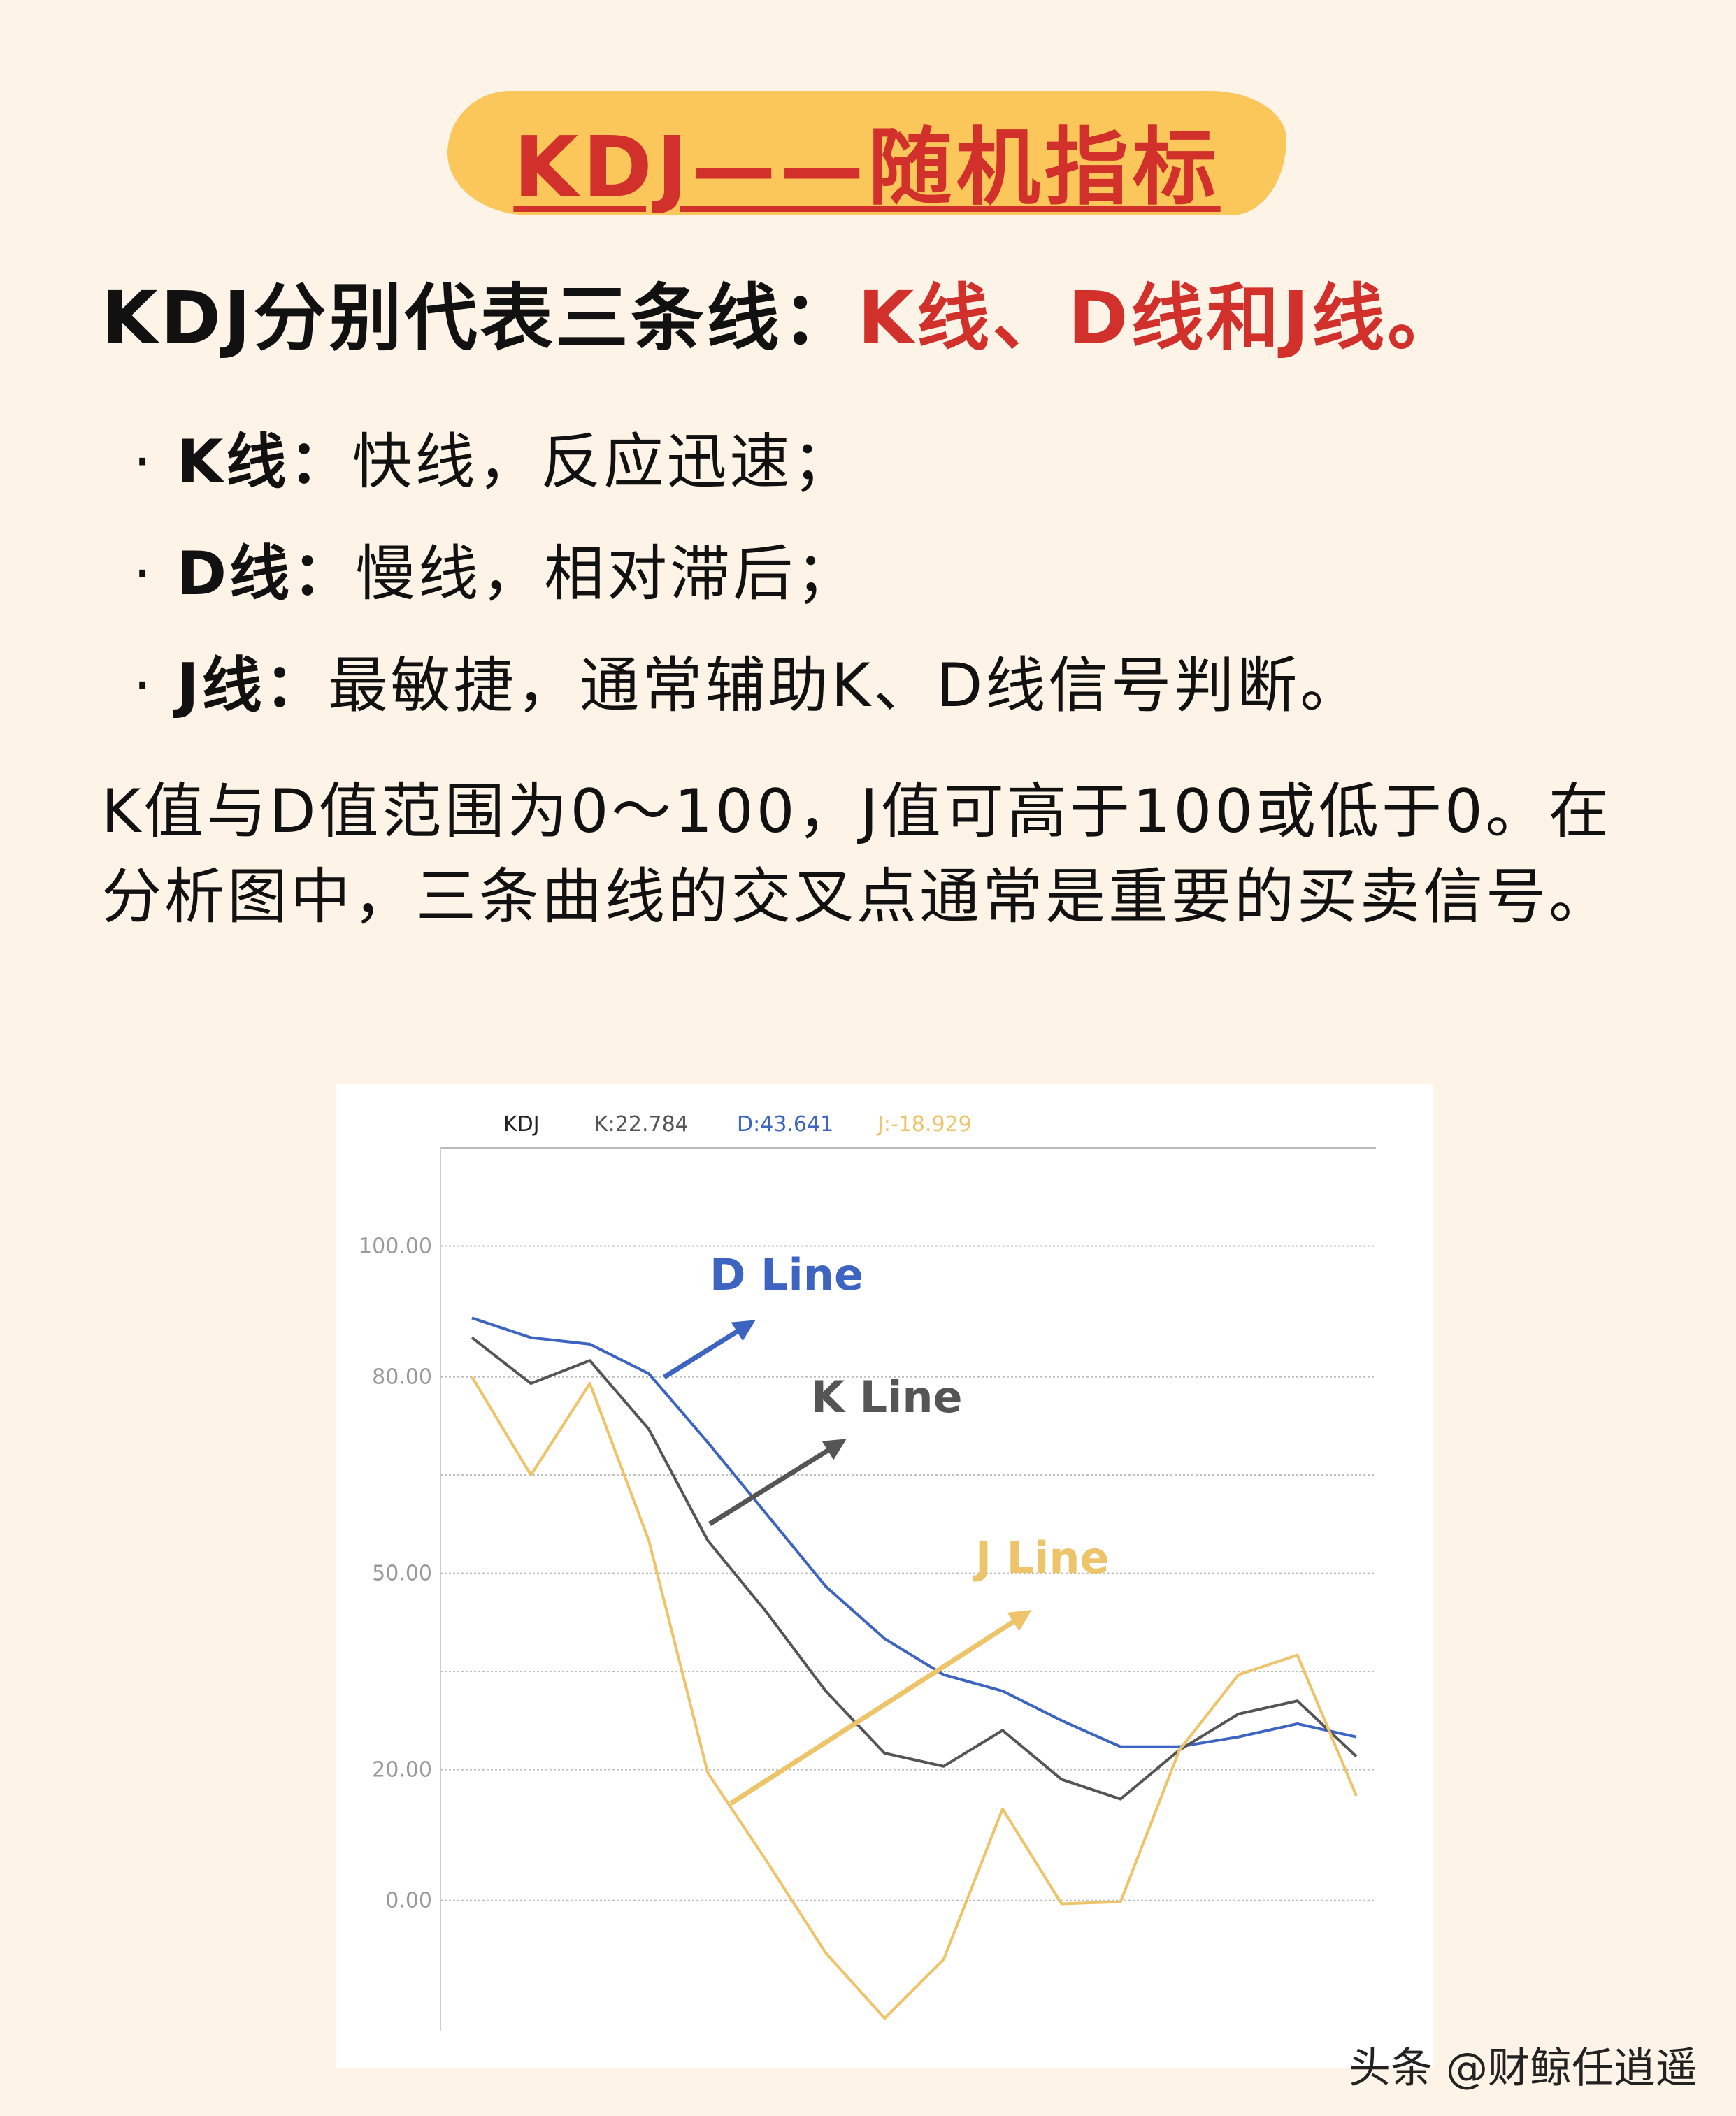 The width and height of the screenshot is (1736, 2116). Describe the element at coordinates (777, 1482) in the screenshot. I see `annotation-arrow-k` at that location.